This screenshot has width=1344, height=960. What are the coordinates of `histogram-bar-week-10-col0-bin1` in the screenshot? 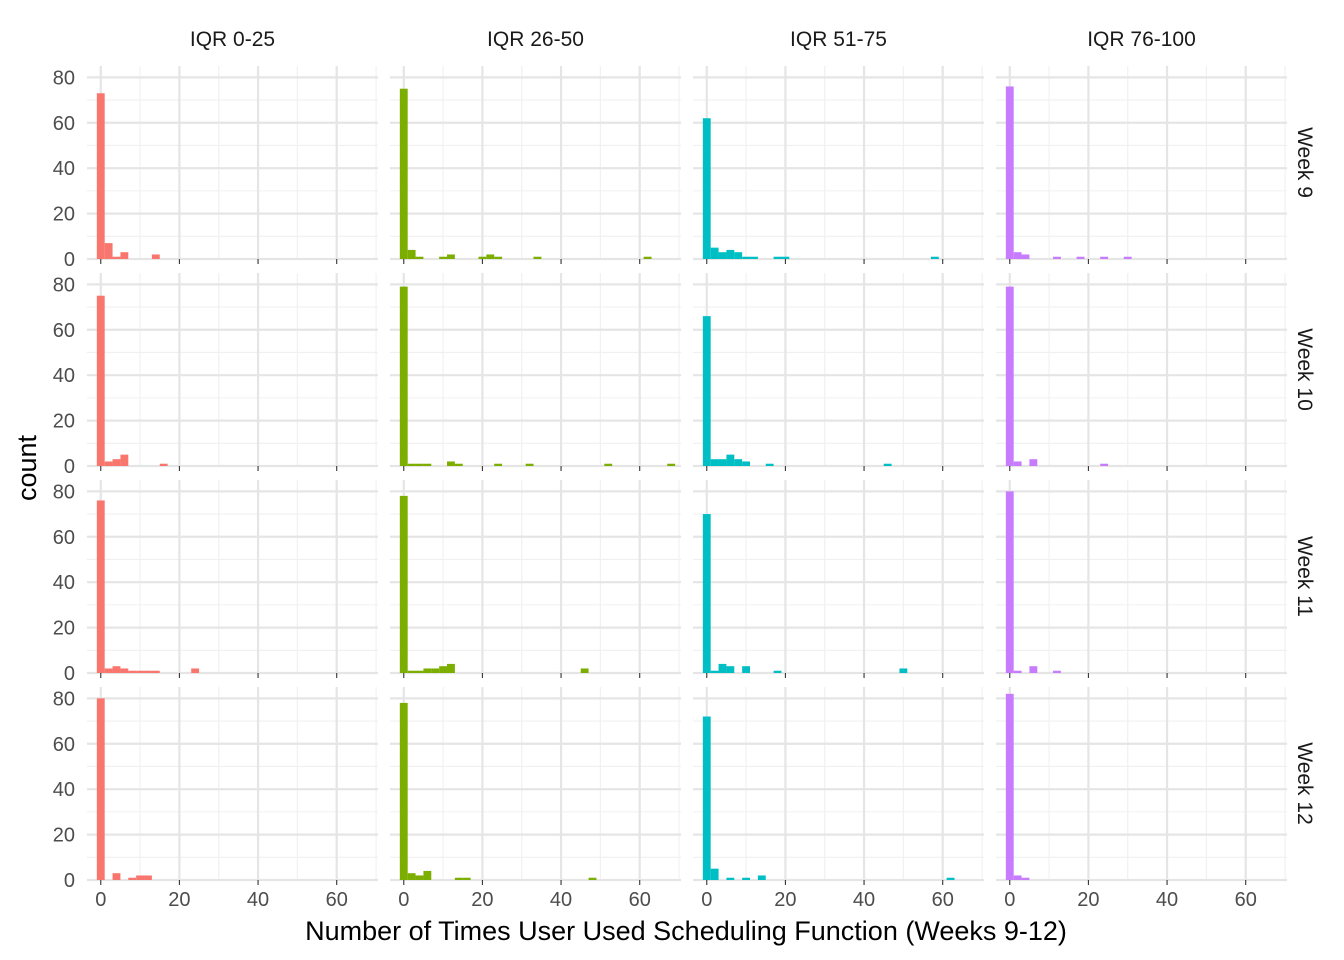 It's located at (108, 463).